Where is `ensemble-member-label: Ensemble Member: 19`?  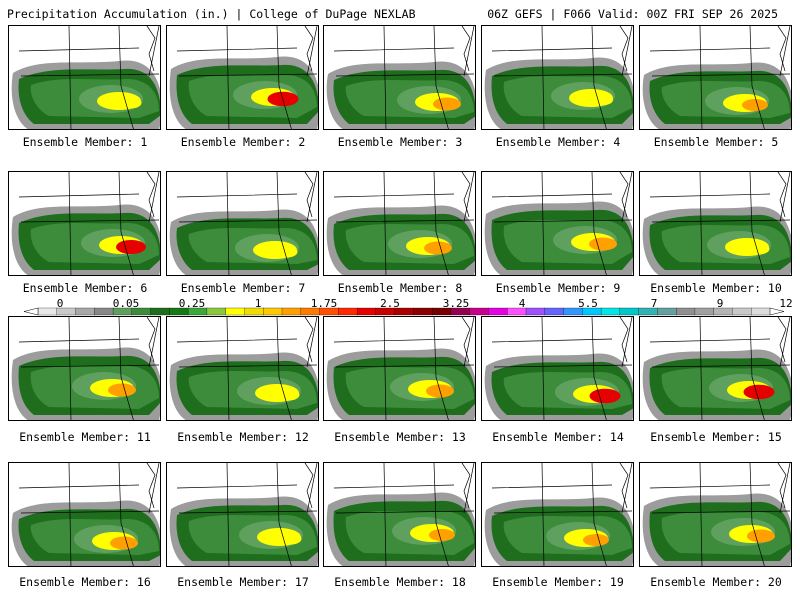
ensemble-member-label: Ensemble Member: 19 is located at coordinates (558, 582).